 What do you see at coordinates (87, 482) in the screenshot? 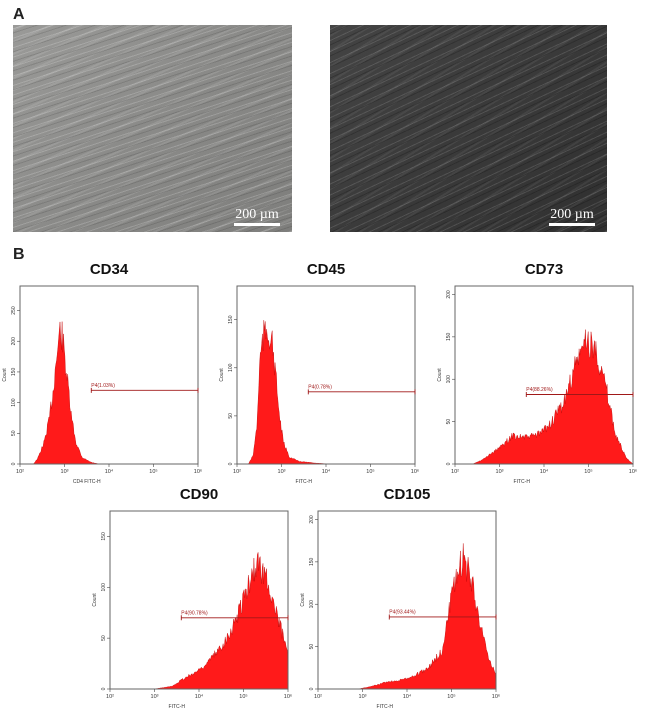
I see `x-axis-label: CD4 FITC-H` at bounding box center [87, 482].